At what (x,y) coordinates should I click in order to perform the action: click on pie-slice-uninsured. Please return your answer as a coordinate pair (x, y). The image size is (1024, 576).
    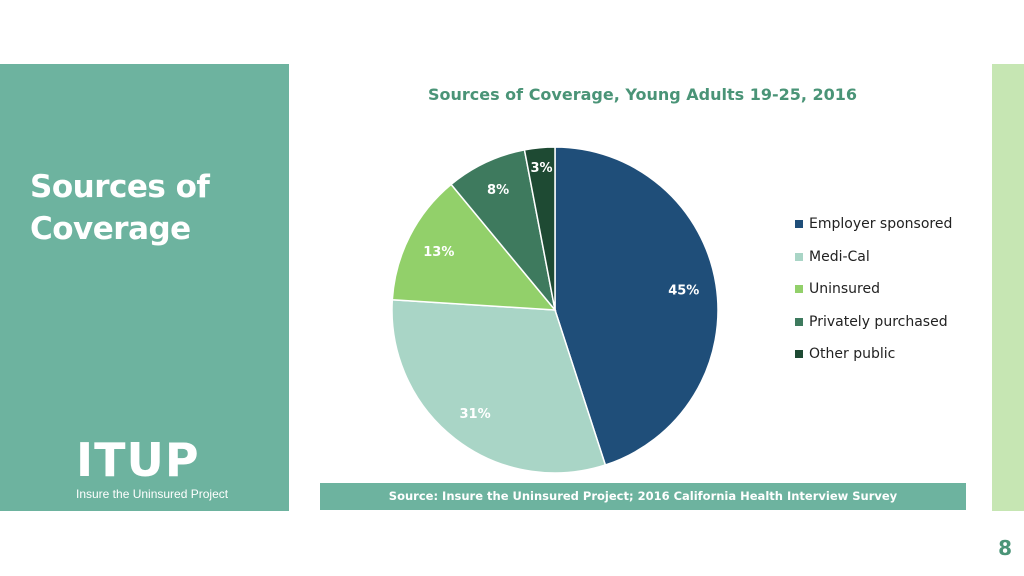
    Looking at the image, I should click on (474, 247).